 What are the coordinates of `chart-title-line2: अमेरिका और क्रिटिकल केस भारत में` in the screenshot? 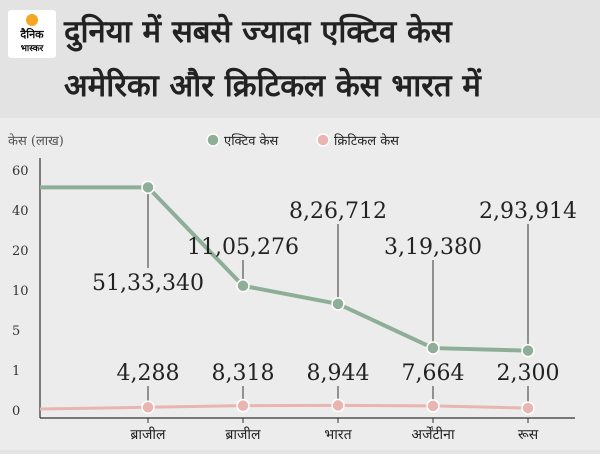 It's located at (272, 86).